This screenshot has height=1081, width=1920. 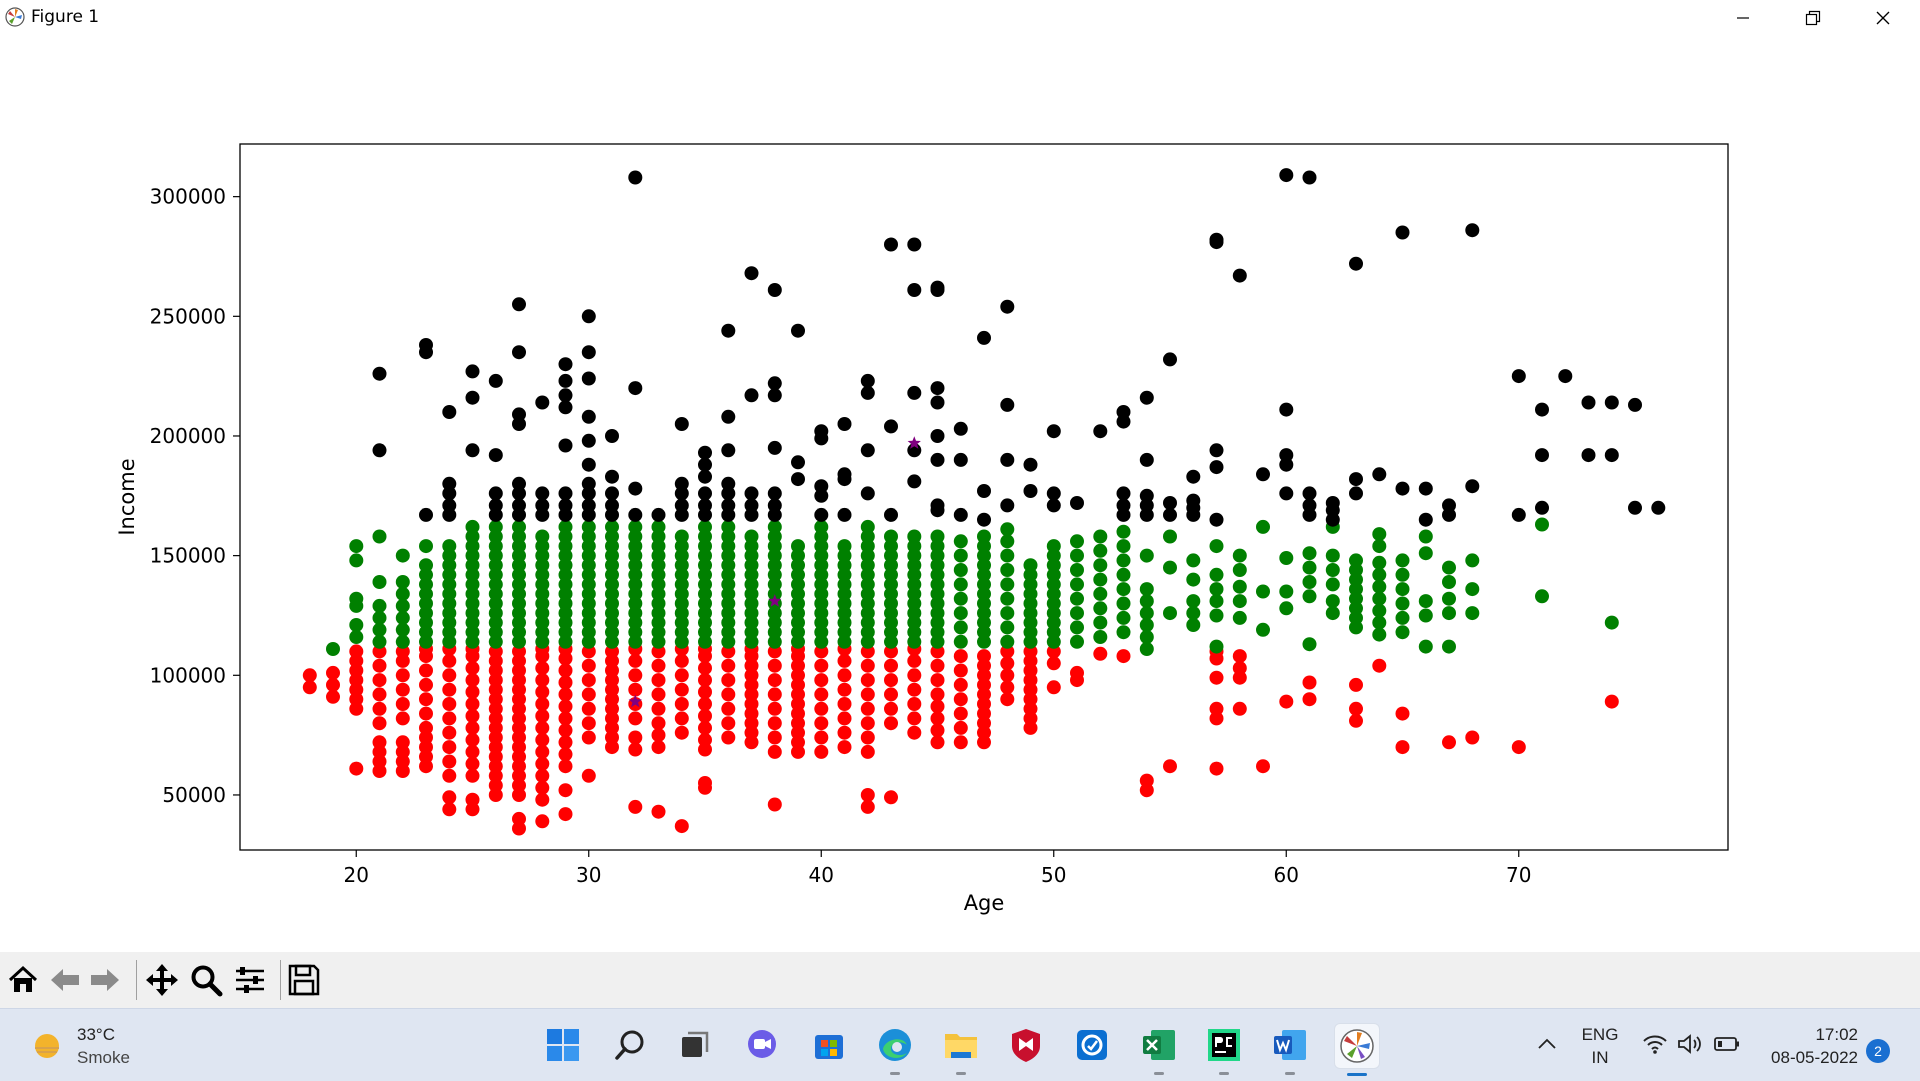 I want to click on task-view-button, so click(x=695, y=1045).